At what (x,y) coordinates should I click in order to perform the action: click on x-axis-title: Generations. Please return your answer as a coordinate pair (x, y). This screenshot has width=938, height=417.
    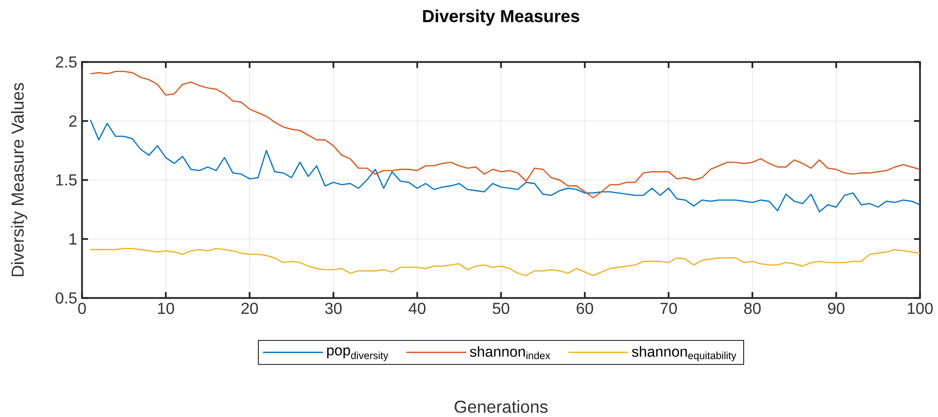
    Looking at the image, I should click on (501, 406).